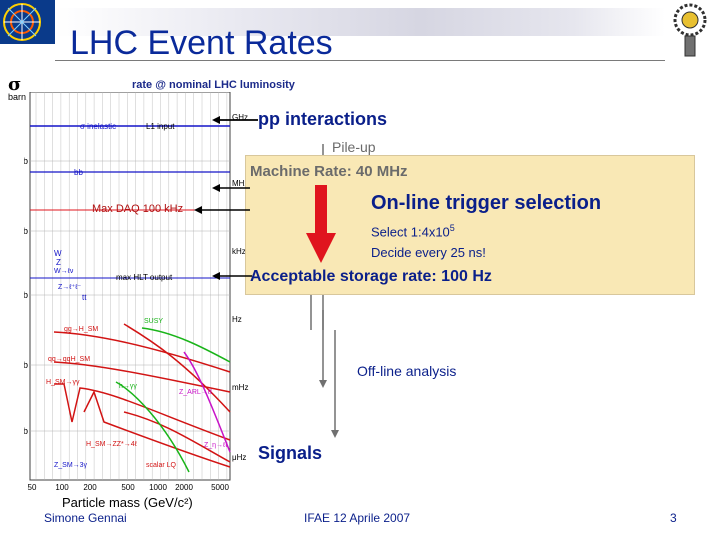 This screenshot has width=720, height=540. I want to click on right-tick-label: MHz, so click(240, 183).